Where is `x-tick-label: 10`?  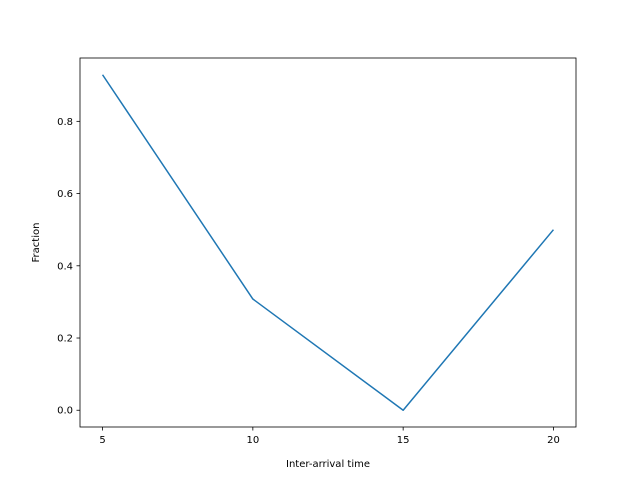 x-tick-label: 10 is located at coordinates (252, 440).